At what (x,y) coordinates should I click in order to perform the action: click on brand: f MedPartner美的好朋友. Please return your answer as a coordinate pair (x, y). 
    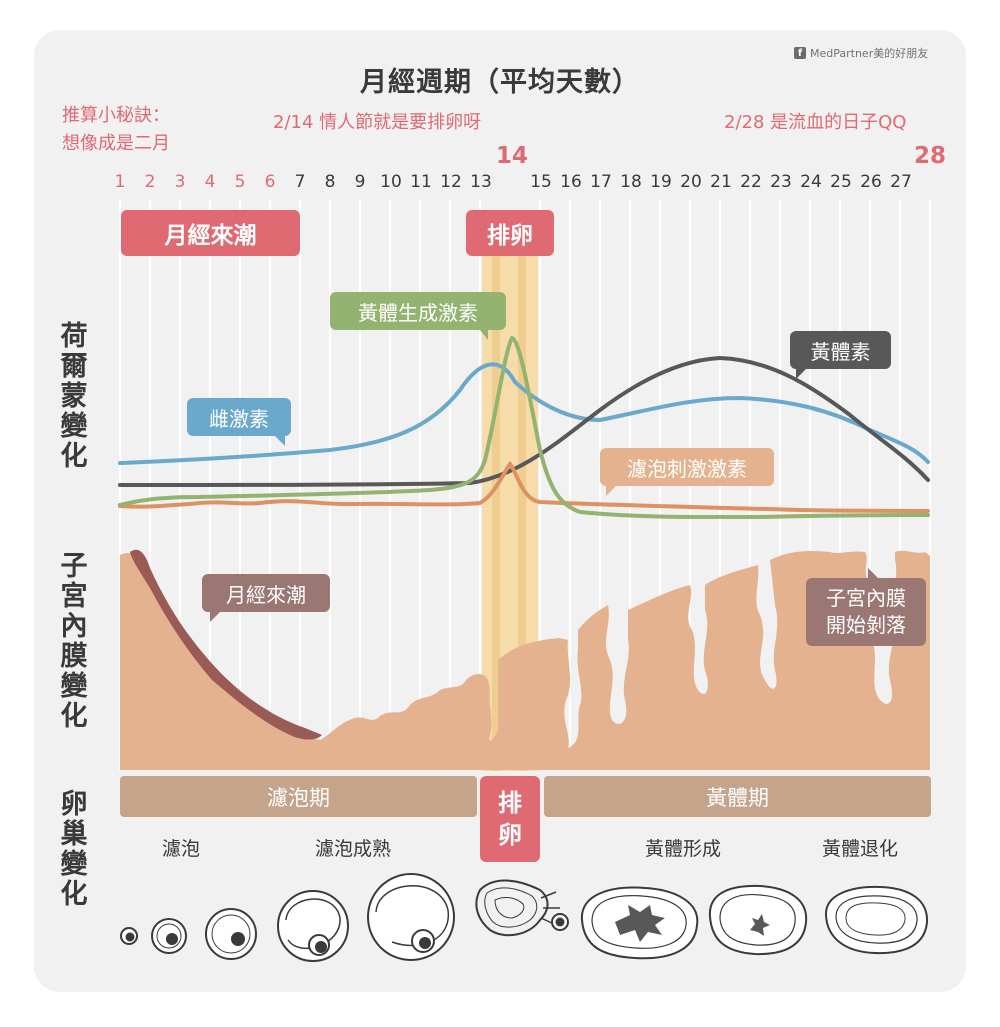
    Looking at the image, I should click on (861, 53).